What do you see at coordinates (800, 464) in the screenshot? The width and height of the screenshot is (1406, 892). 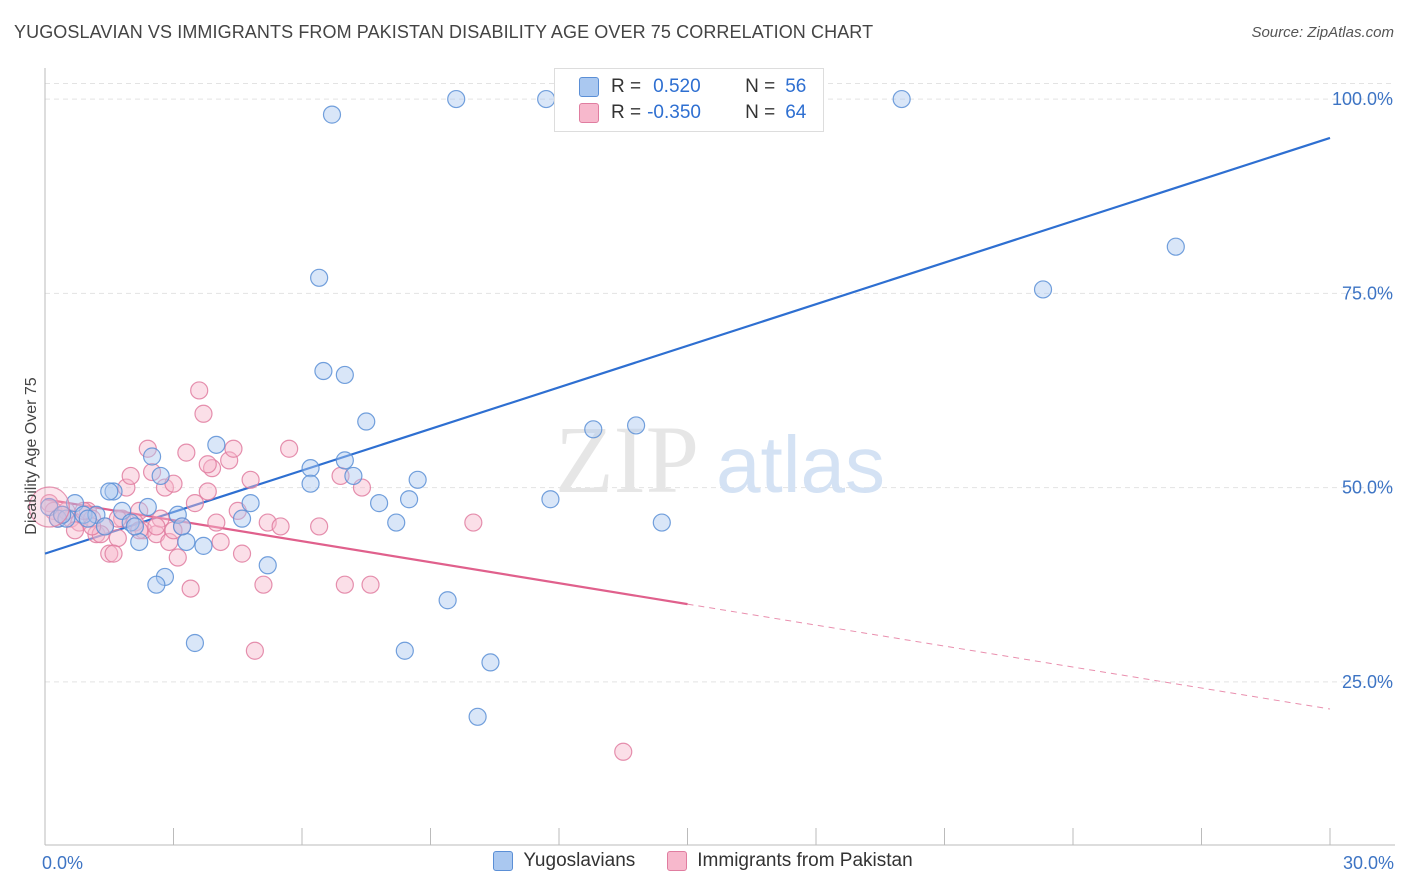 I see `watermark-atlas: atlas` at bounding box center [800, 464].